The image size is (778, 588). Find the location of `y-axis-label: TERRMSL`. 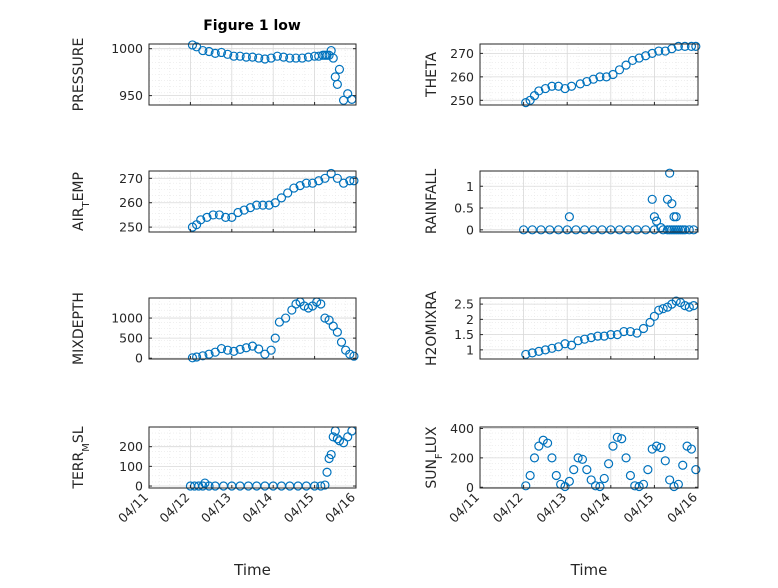

y-axis-label: TERRMSL is located at coordinates (81, 457).